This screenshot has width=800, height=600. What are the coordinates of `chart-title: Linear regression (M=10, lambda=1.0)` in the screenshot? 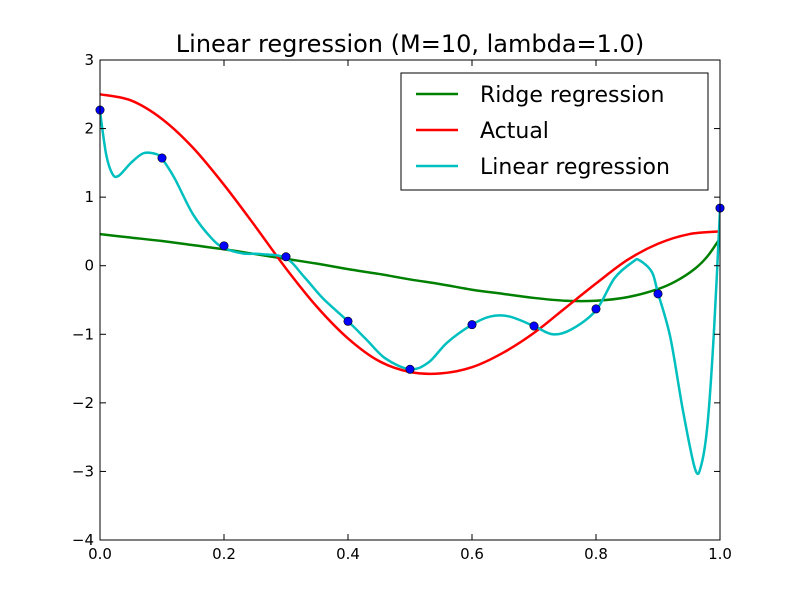 It's located at (410, 44).